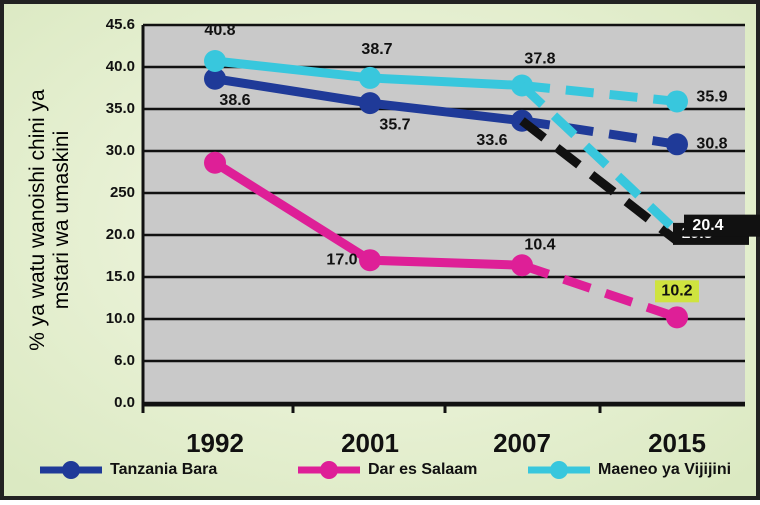 This screenshot has height=505, width=760. Describe the element at coordinates (120, 318) in the screenshot. I see `y-tick-label: 10.0` at that location.